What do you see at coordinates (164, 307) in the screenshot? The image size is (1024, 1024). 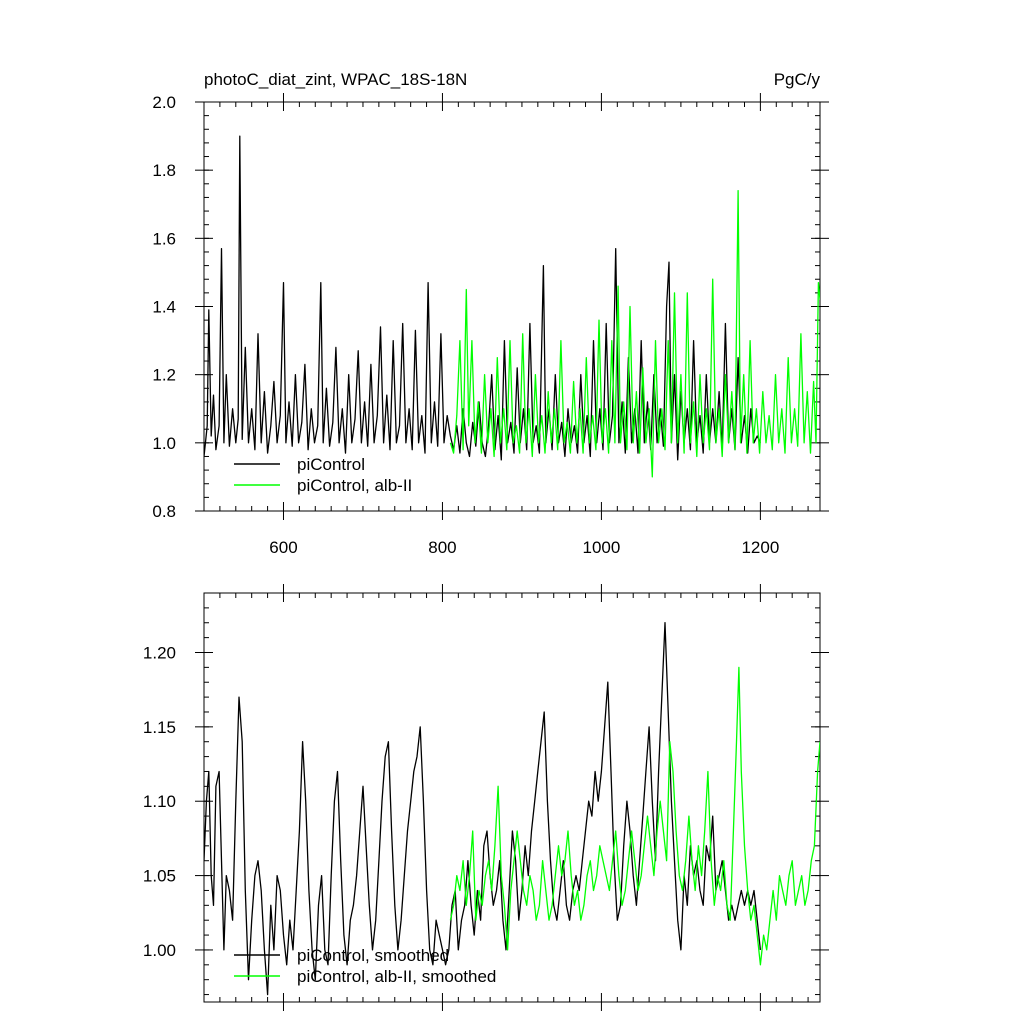 I see `y-tick-label: 1.4` at bounding box center [164, 307].